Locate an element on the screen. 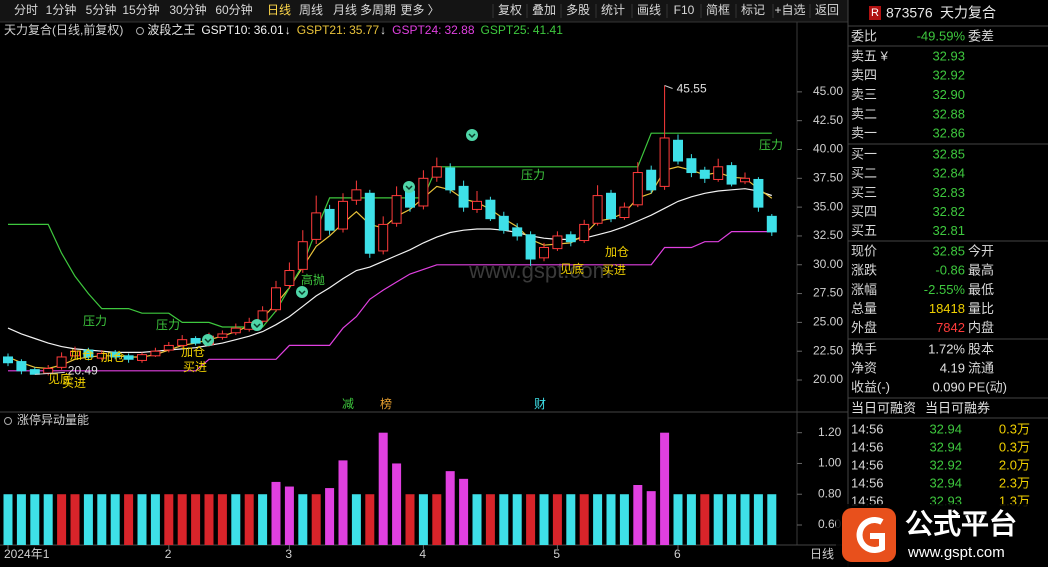 The height and width of the screenshot is (567, 1048). period-tab: 1分钟 is located at coordinates (61, 9).